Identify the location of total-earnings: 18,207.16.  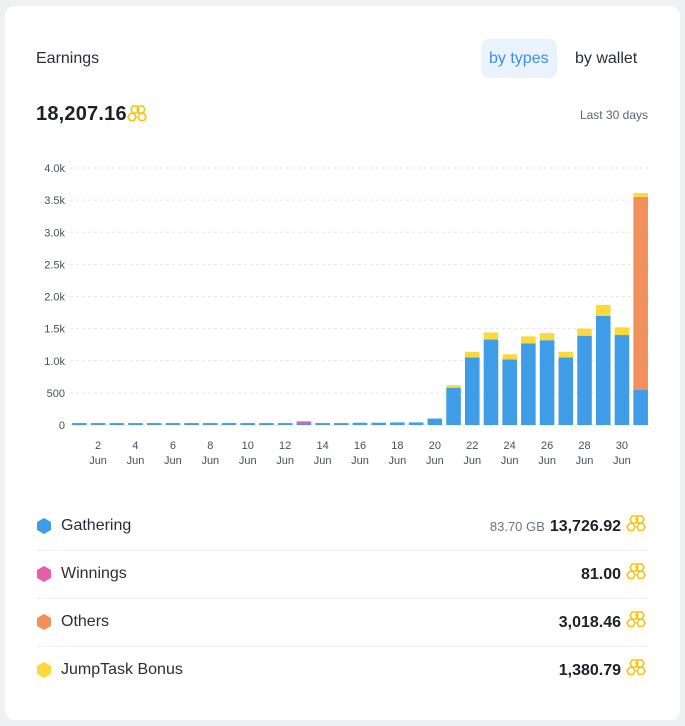
(81, 114).